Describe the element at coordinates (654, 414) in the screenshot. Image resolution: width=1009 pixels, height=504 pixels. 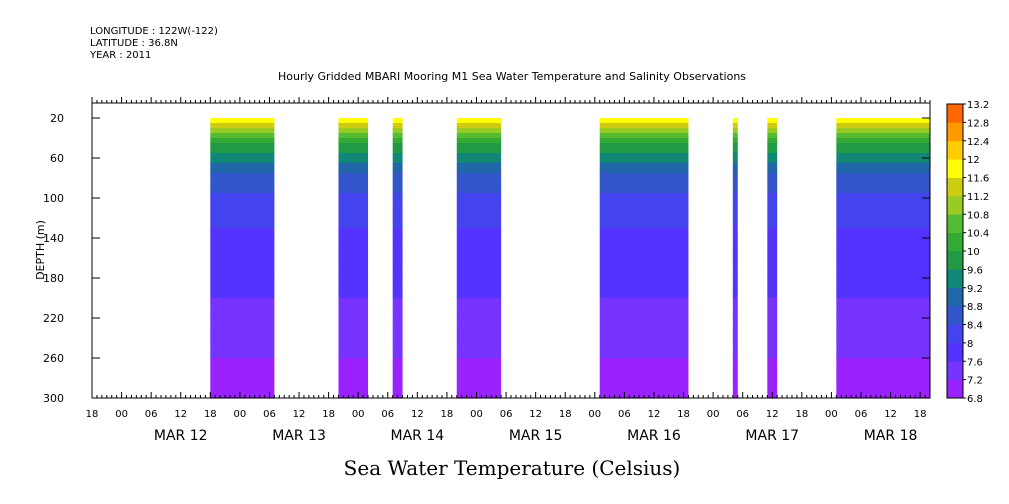
I see `x-hour-tick-label: 12` at that location.